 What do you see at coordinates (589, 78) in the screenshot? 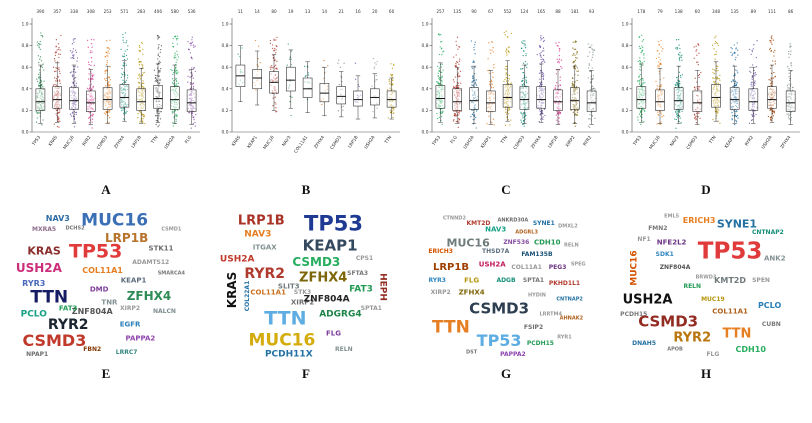
I see `box-group-RYR2: 93 RYR2` at bounding box center [589, 78].